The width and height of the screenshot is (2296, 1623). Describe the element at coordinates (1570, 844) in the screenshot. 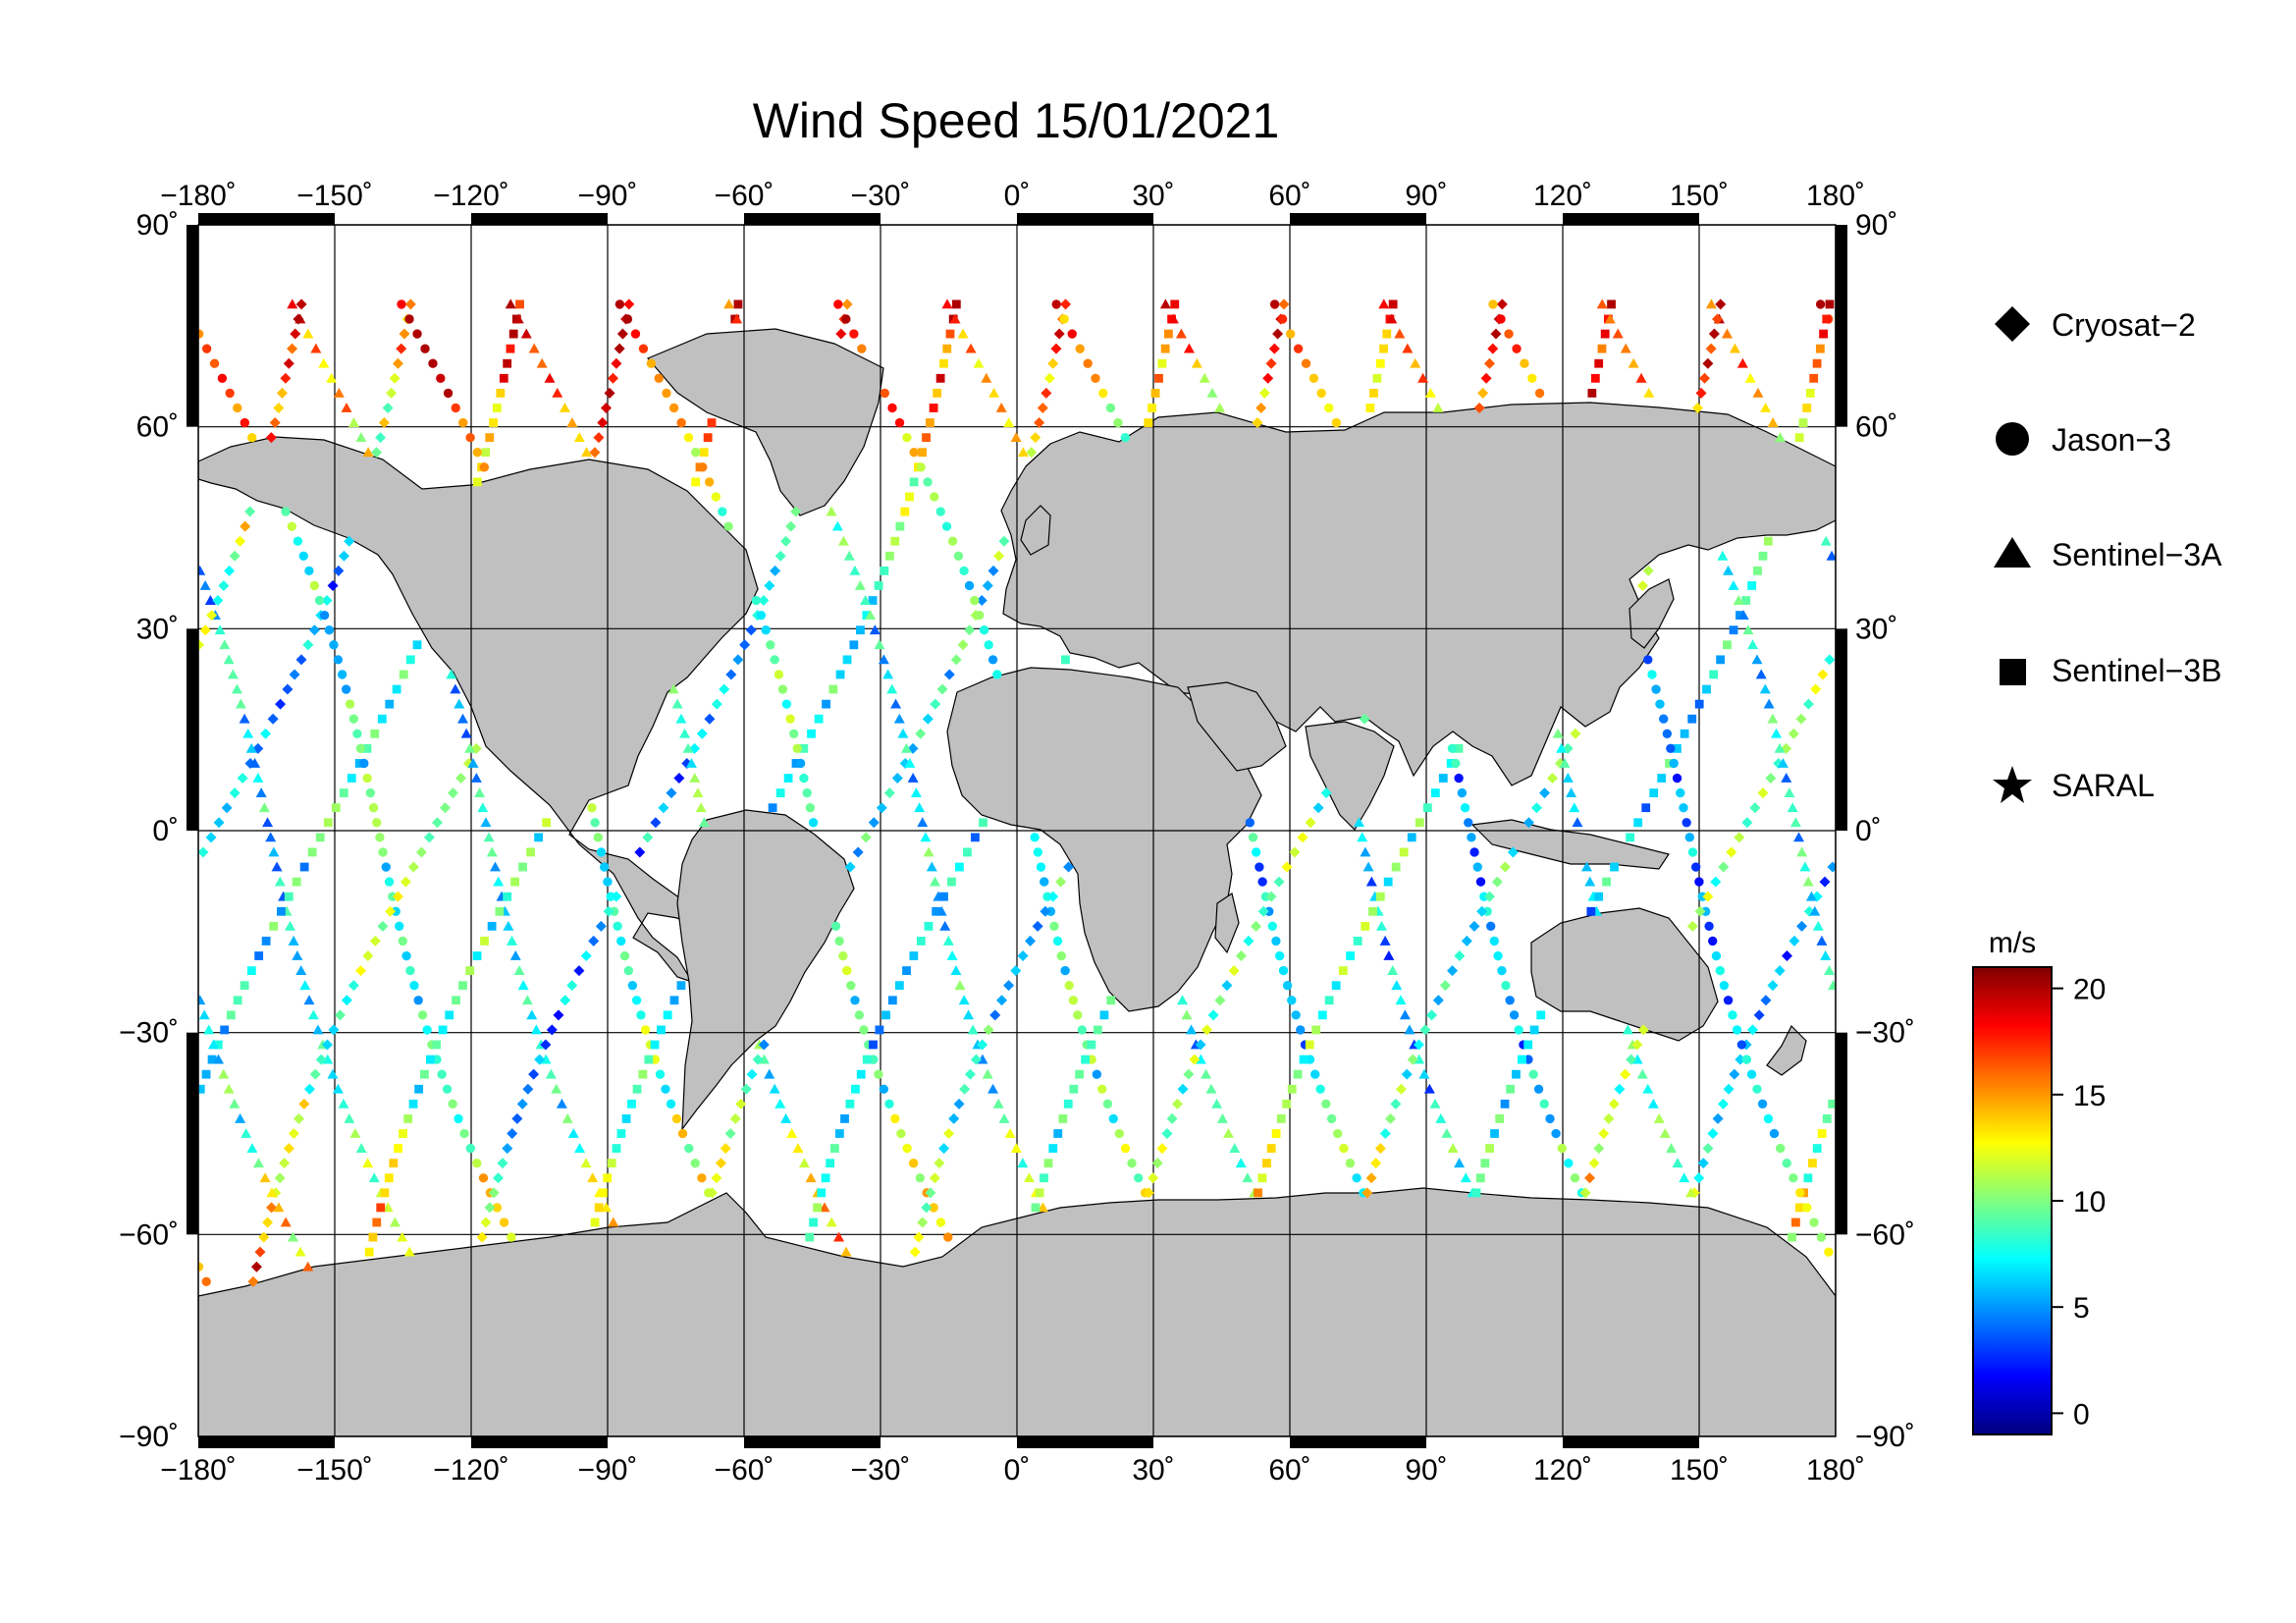

I see `land-indonesia` at that location.